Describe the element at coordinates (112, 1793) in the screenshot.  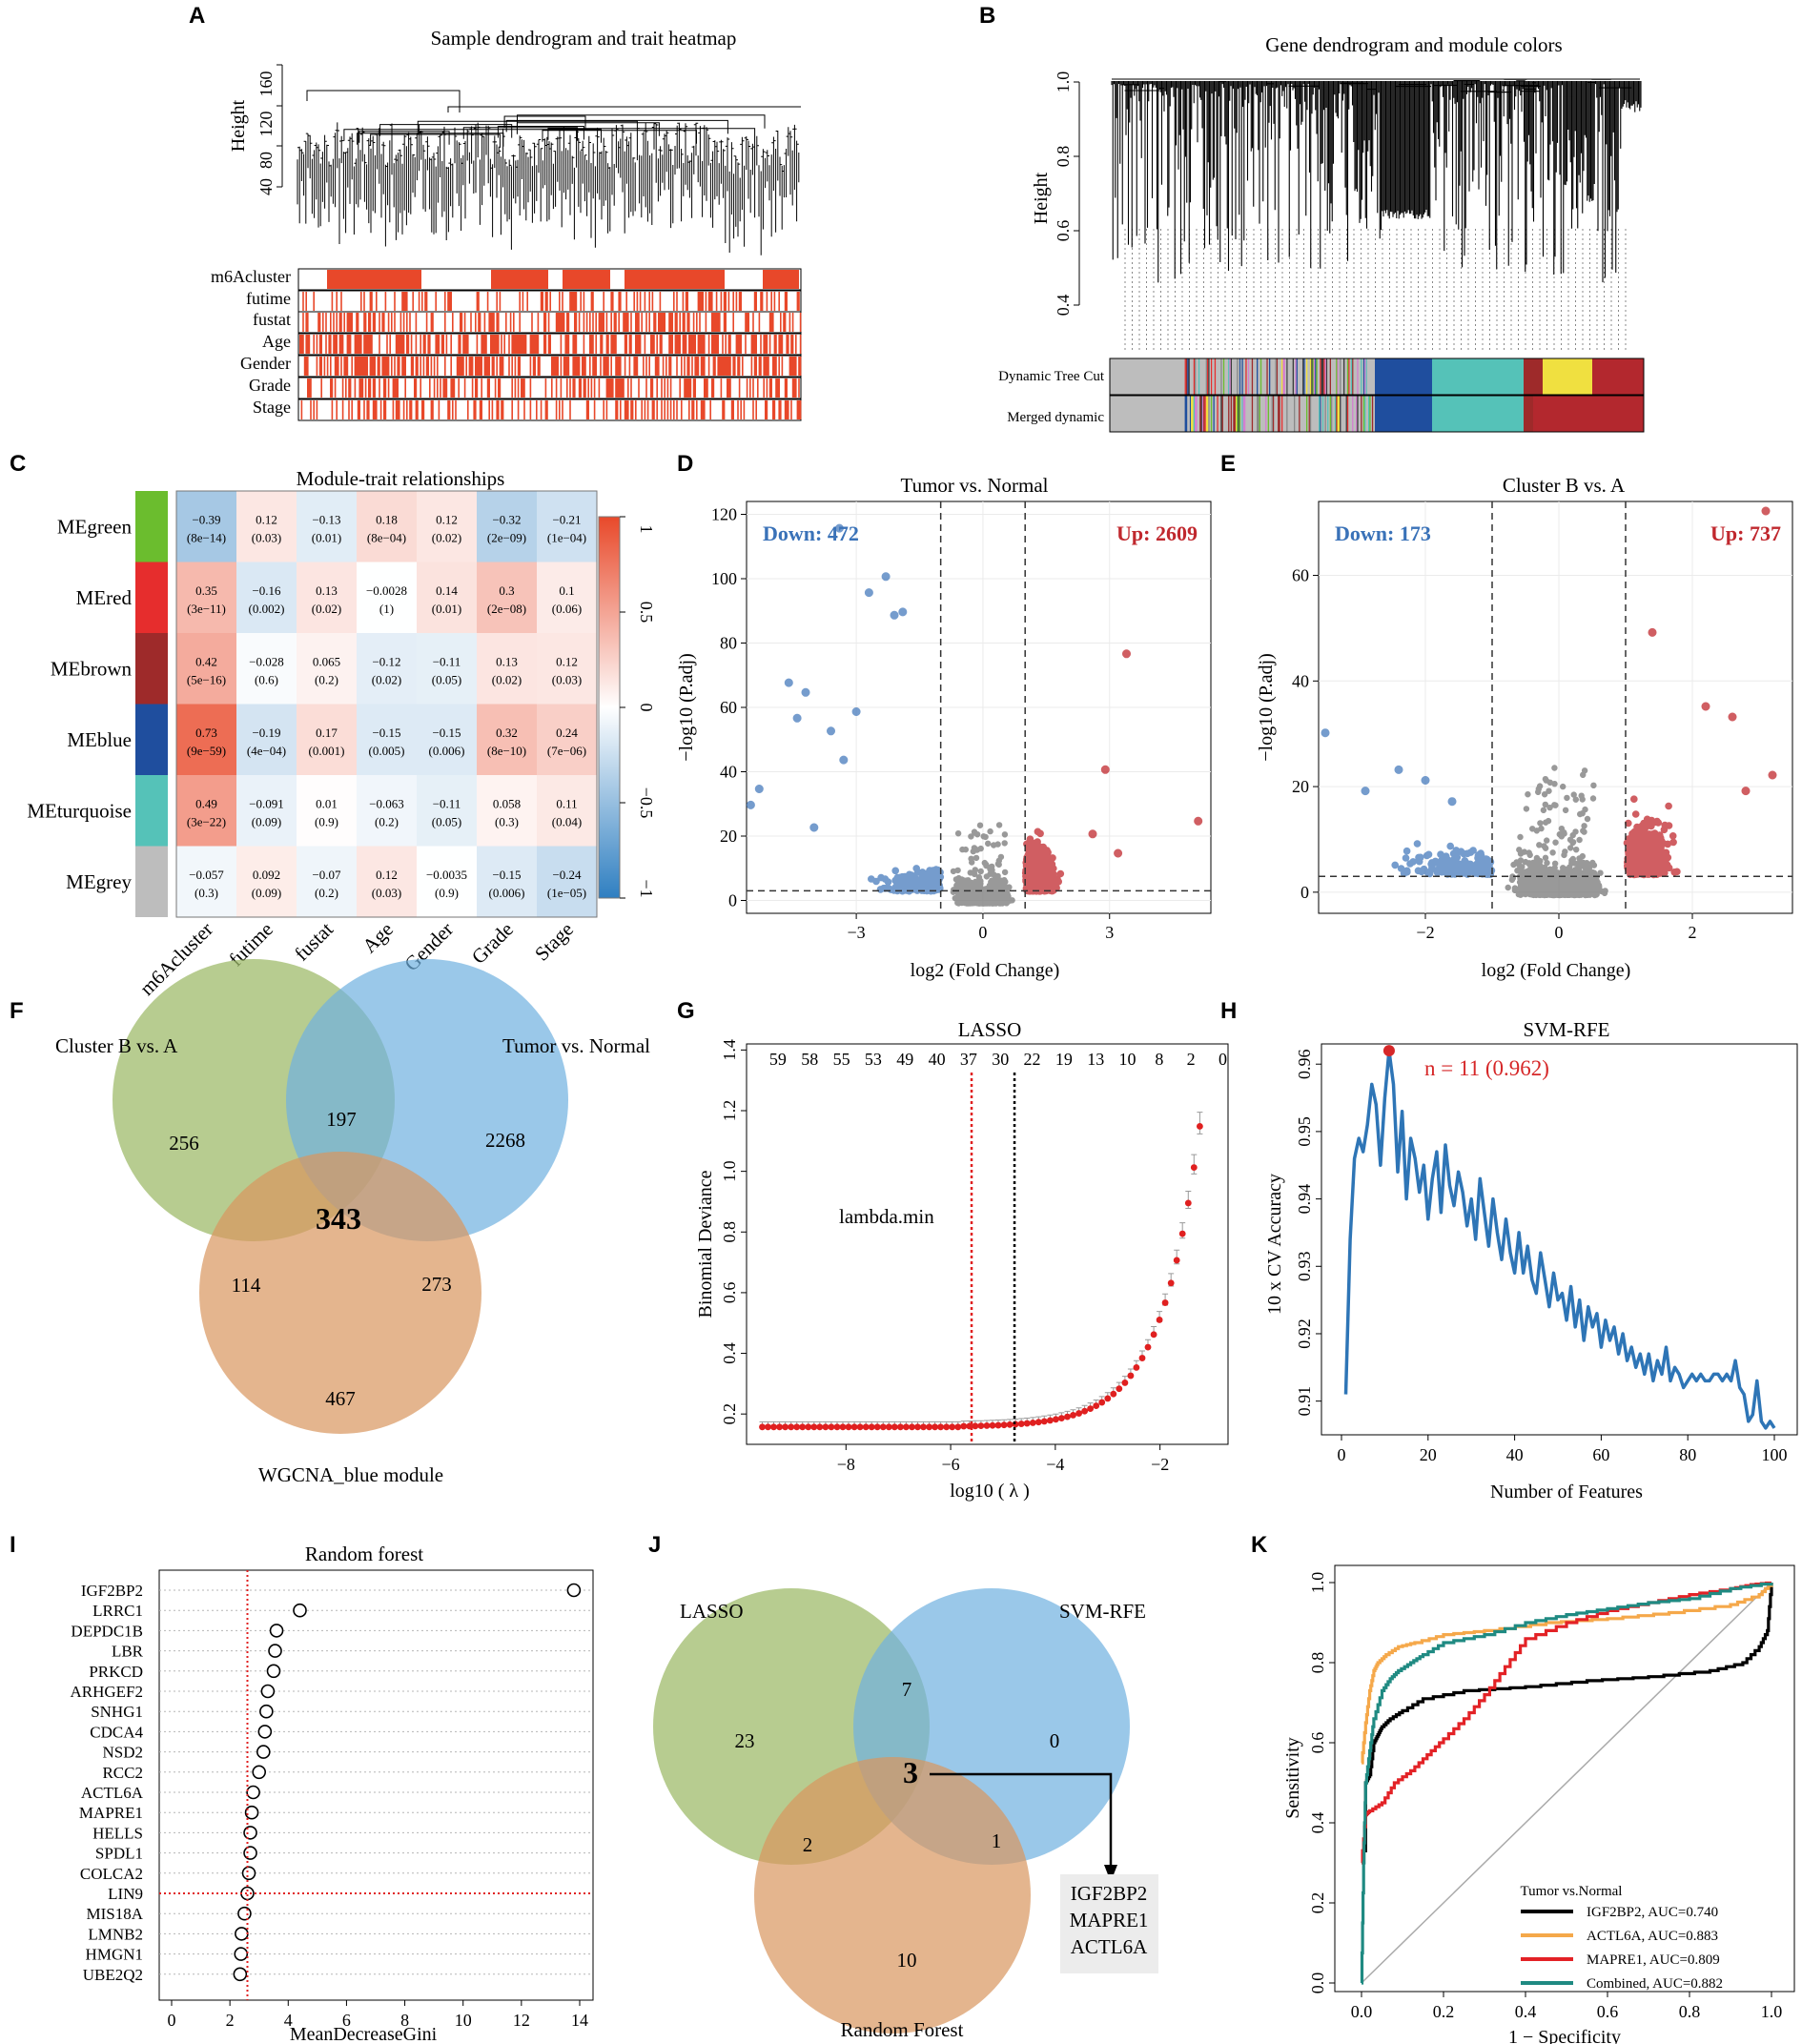
I see `rf-gene-label: ACTL6A` at that location.